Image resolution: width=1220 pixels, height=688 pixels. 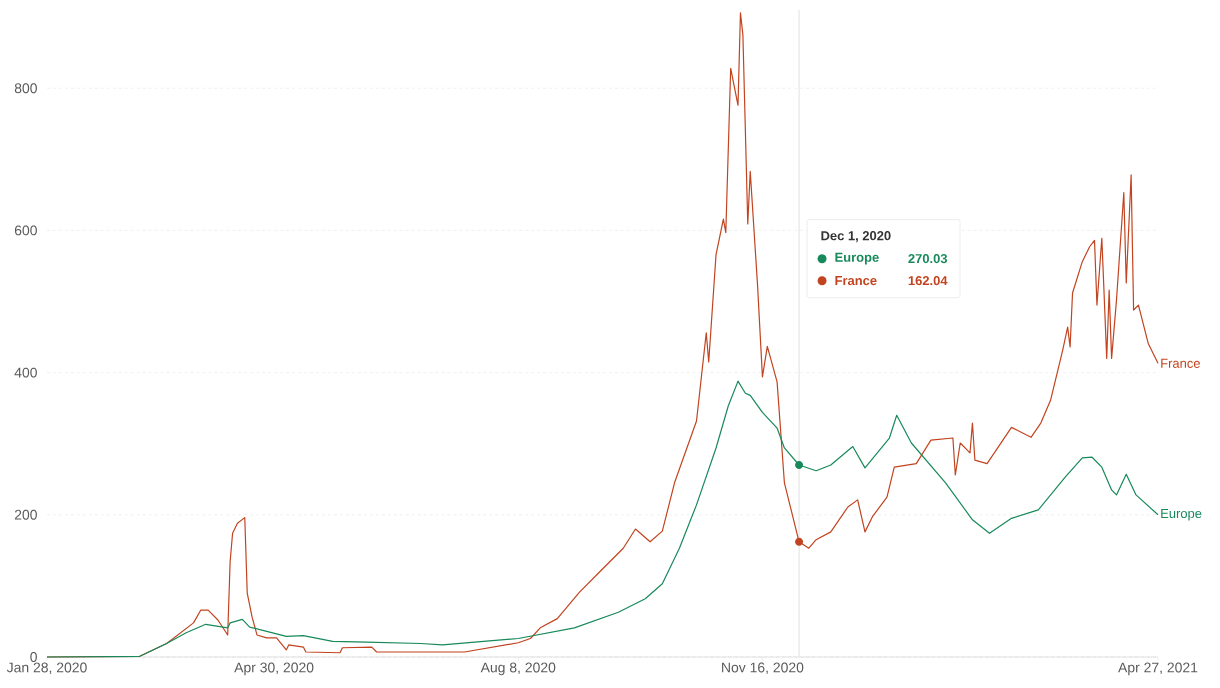 What do you see at coordinates (1180, 363) in the screenshot?
I see `text: France` at bounding box center [1180, 363].